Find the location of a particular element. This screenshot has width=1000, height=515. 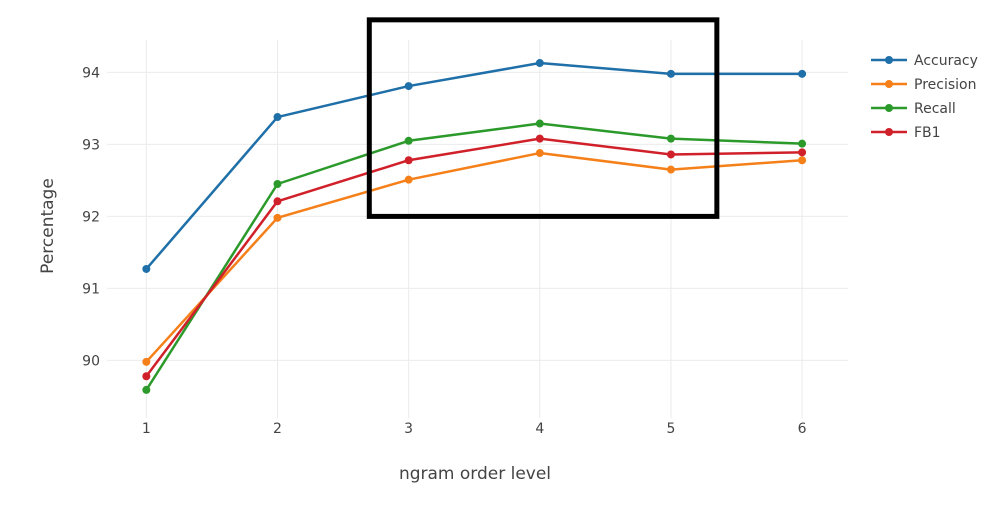

x-tick-label: 1 is located at coordinates (146, 429).